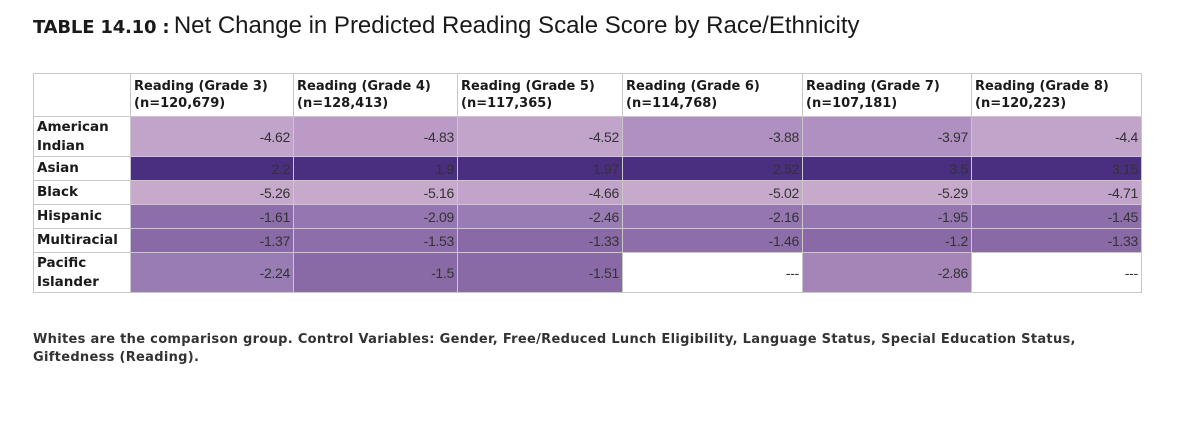  What do you see at coordinates (201, 86) in the screenshot?
I see `column-name: Reading (Grade 3)` at bounding box center [201, 86].